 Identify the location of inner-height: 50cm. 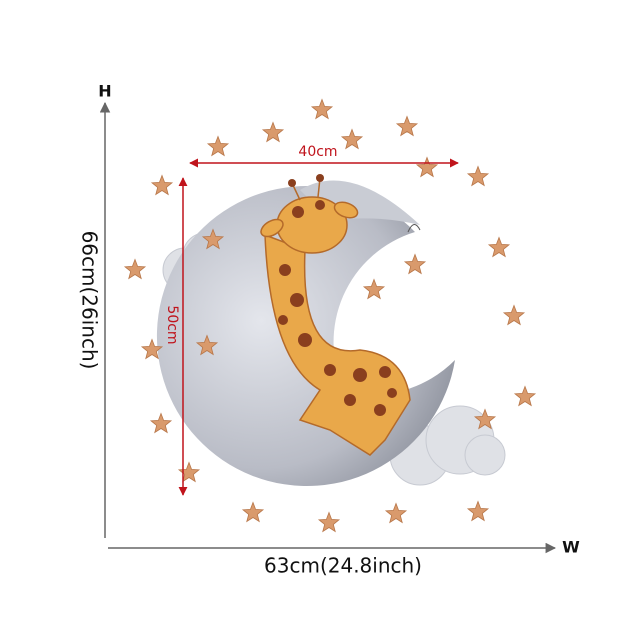
(172, 324).